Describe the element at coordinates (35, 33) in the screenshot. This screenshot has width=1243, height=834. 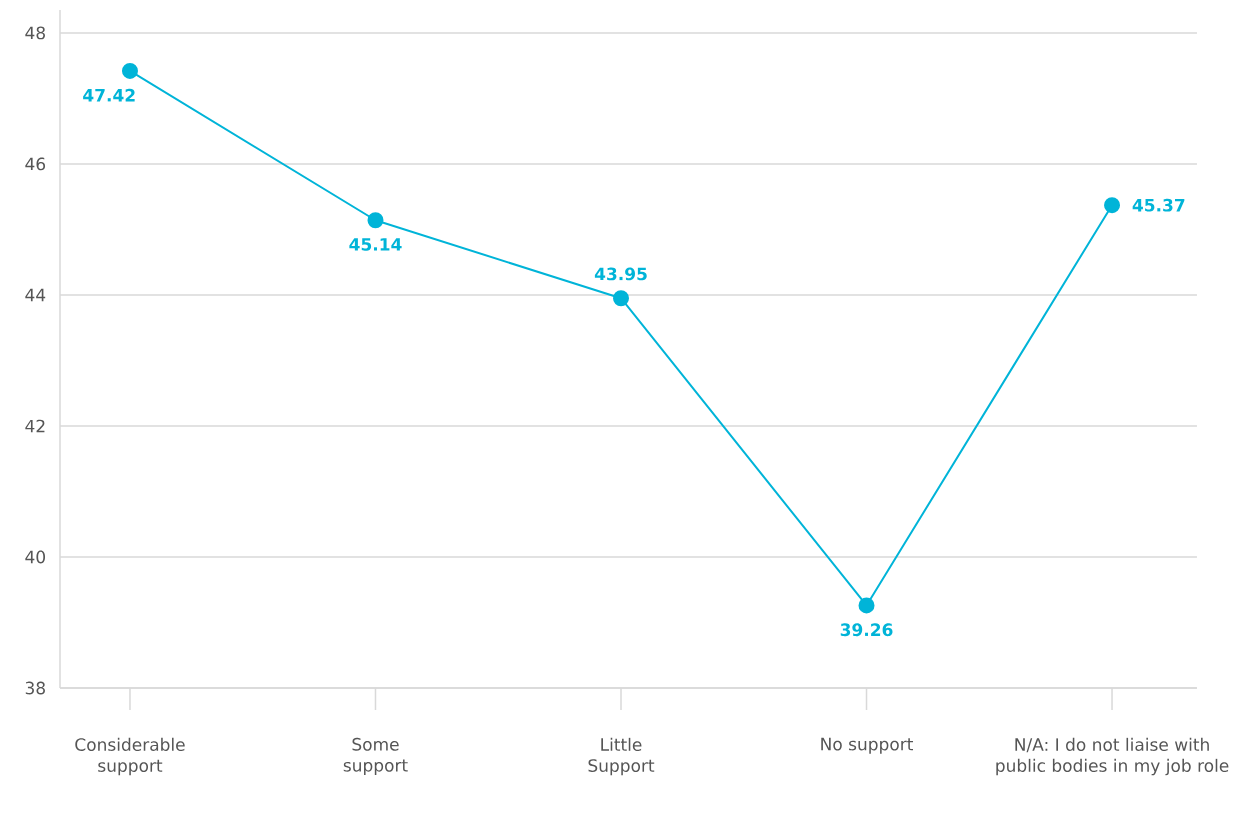
I see `y-tick-label: 48` at that location.